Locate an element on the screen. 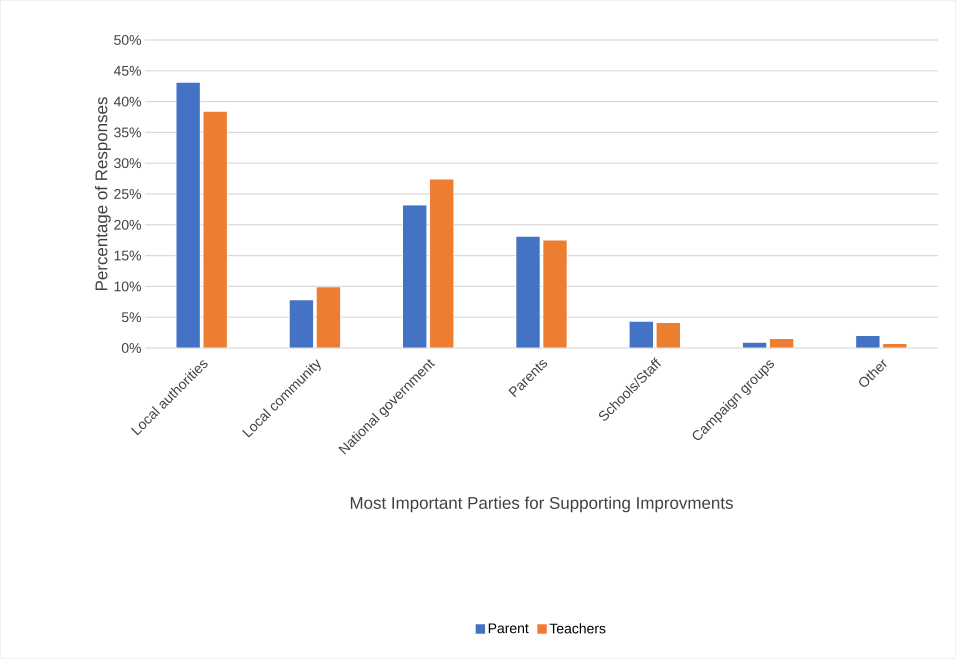 The image size is (956, 659). y-tick-label: 20% is located at coordinates (127, 225).